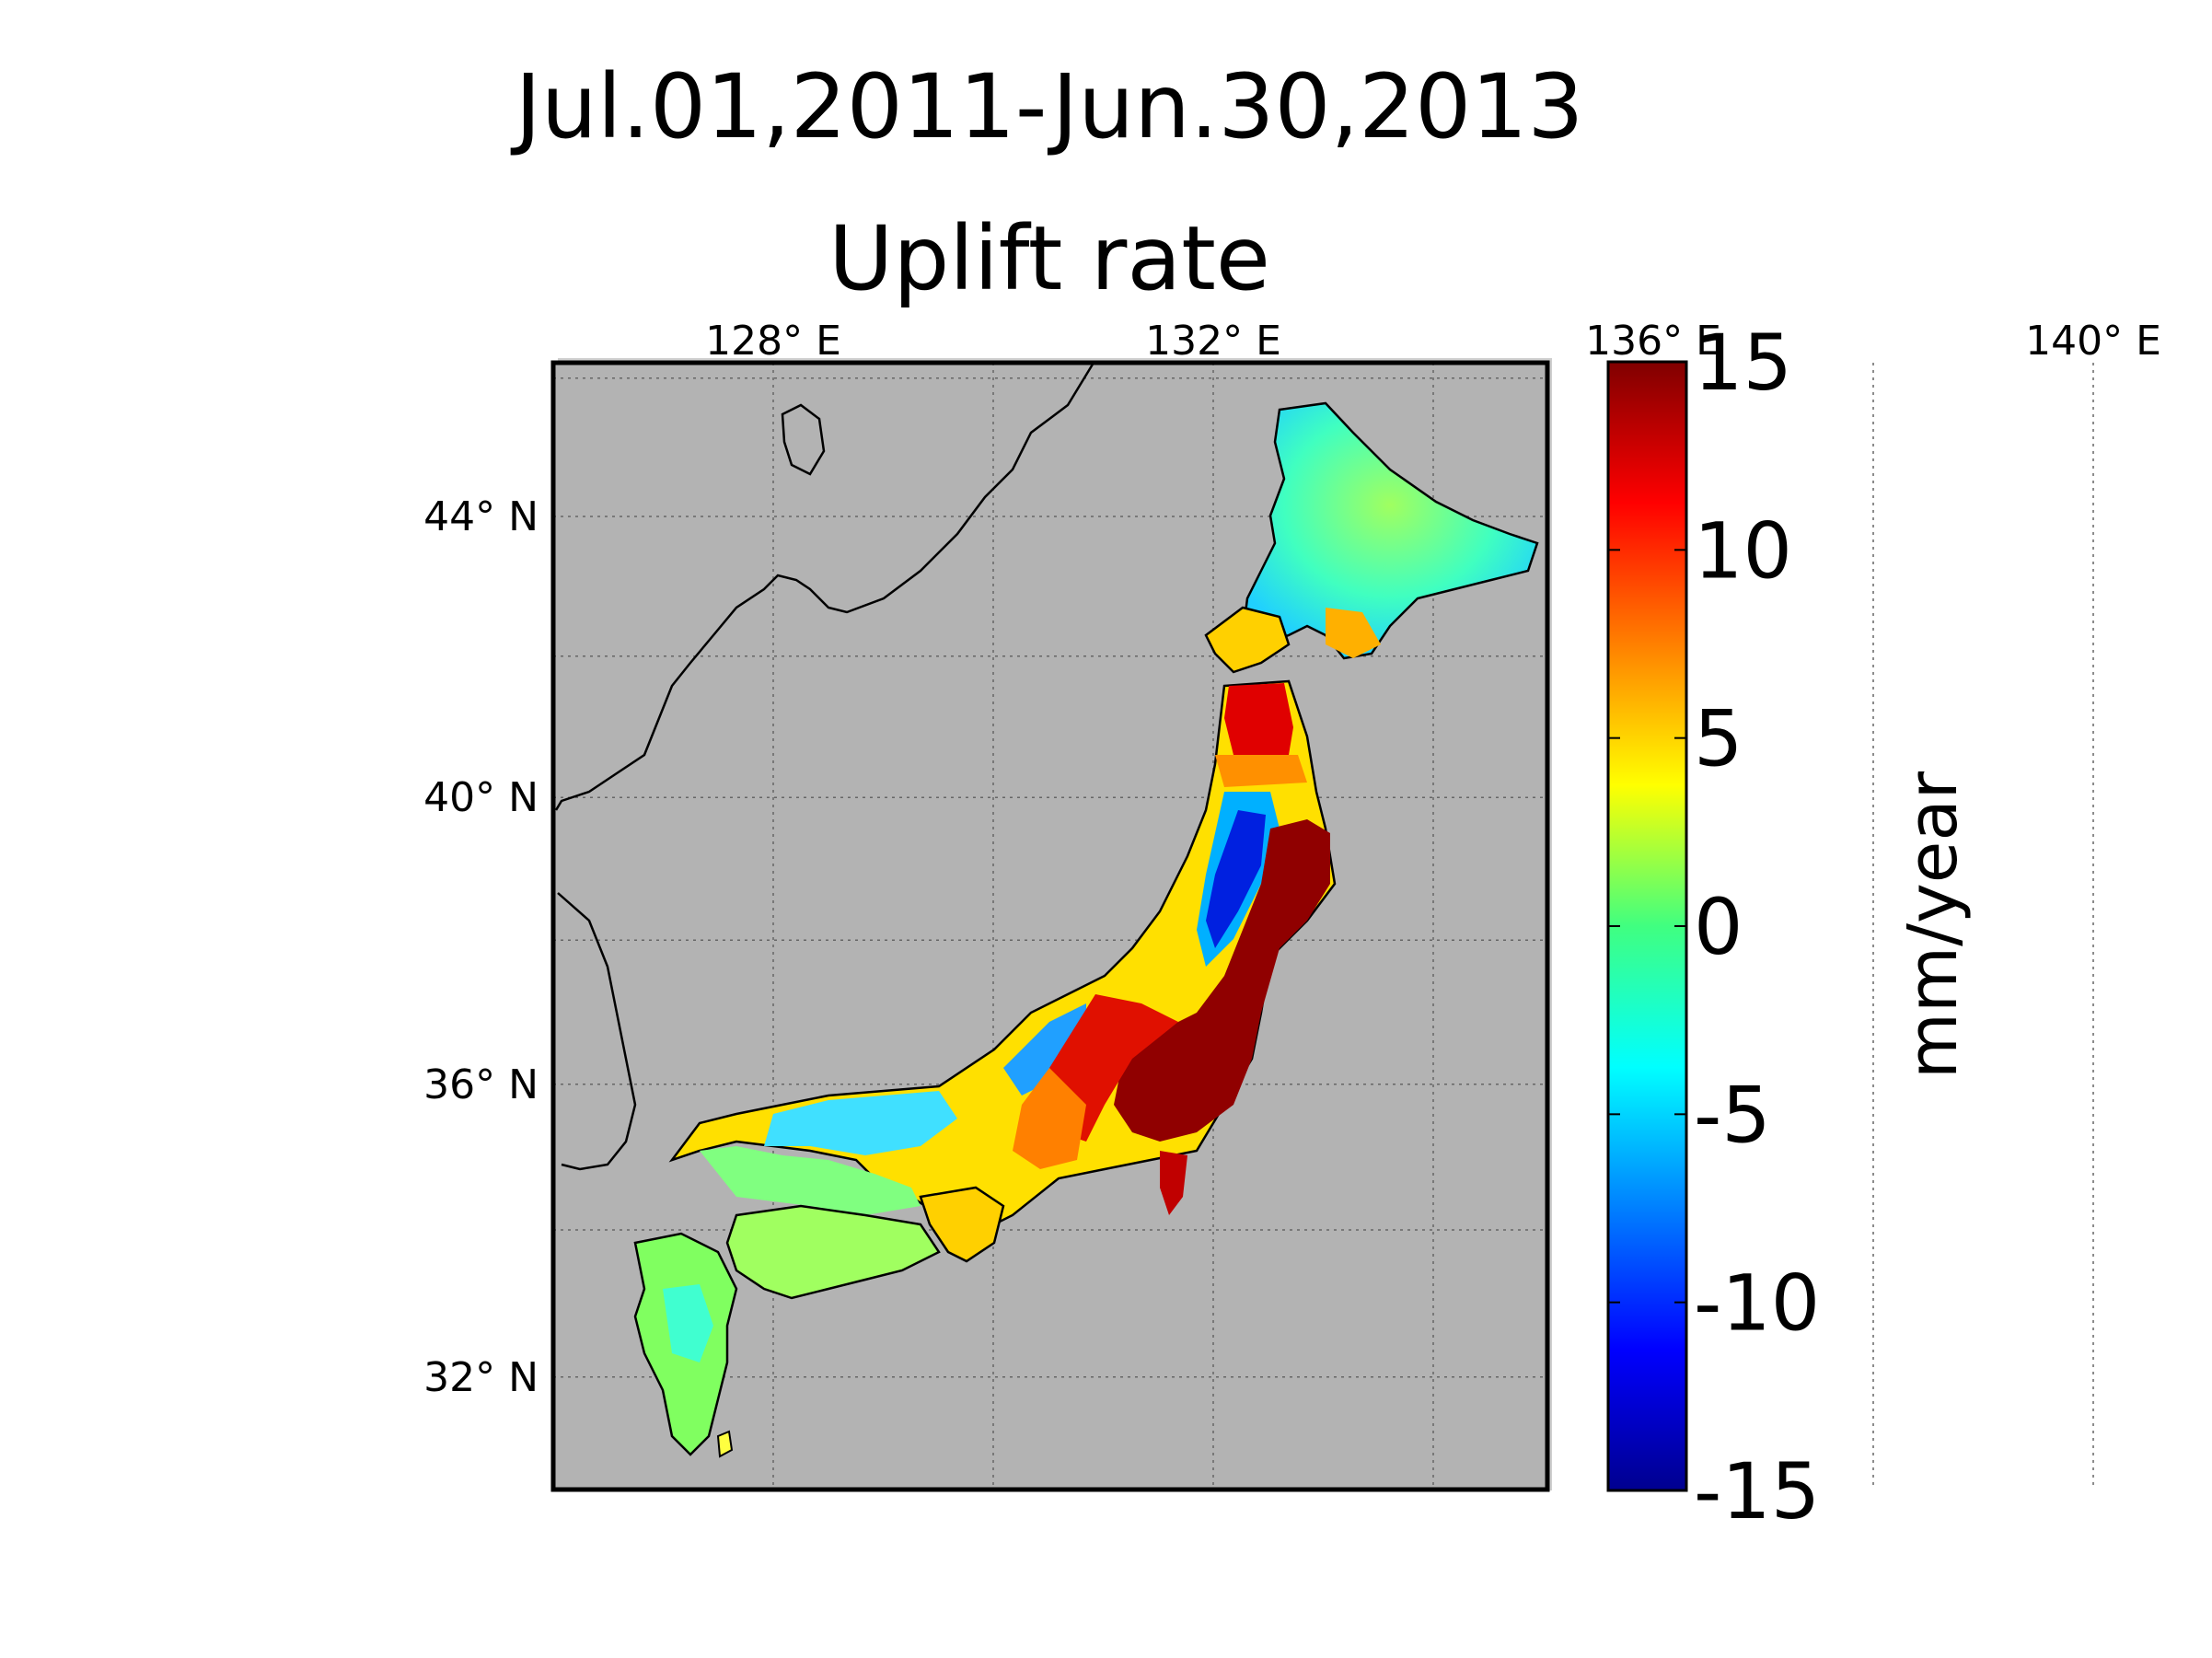 This screenshot has width=2212, height=1658. What do you see at coordinates (1261, 771) in the screenshot?
I see `northern-tohoku-orange` at bounding box center [1261, 771].